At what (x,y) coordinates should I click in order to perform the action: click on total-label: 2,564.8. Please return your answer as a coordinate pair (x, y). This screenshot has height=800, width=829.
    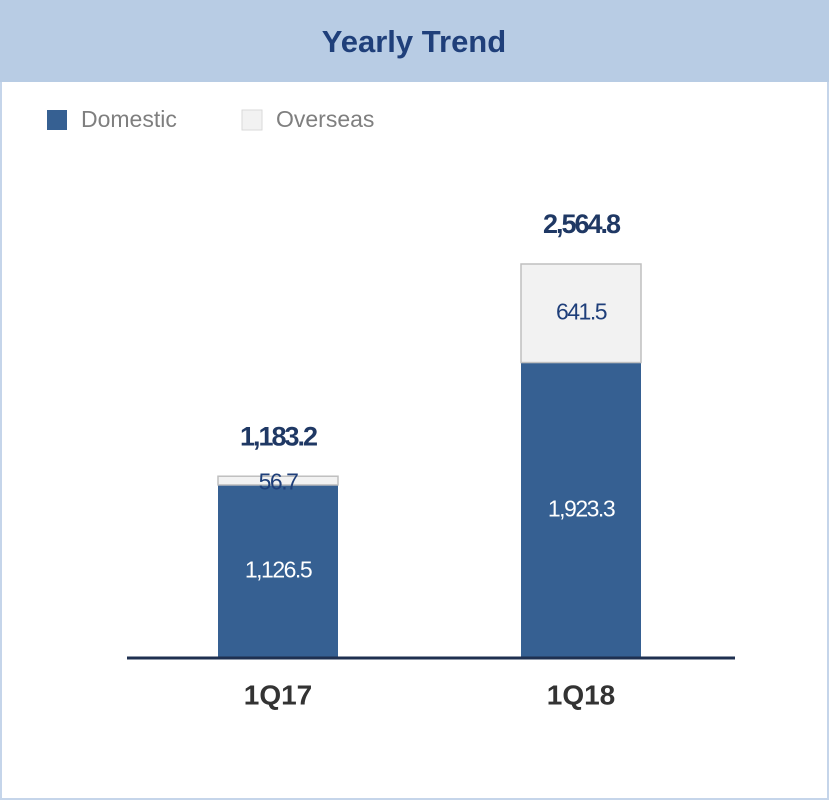
    Looking at the image, I should click on (582, 224).